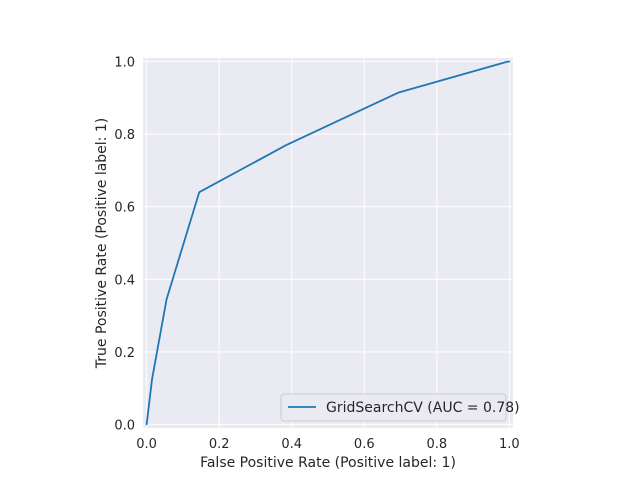 The image size is (640, 480). What do you see at coordinates (124, 425) in the screenshot?
I see `y-tick-label: 0.0` at bounding box center [124, 425].